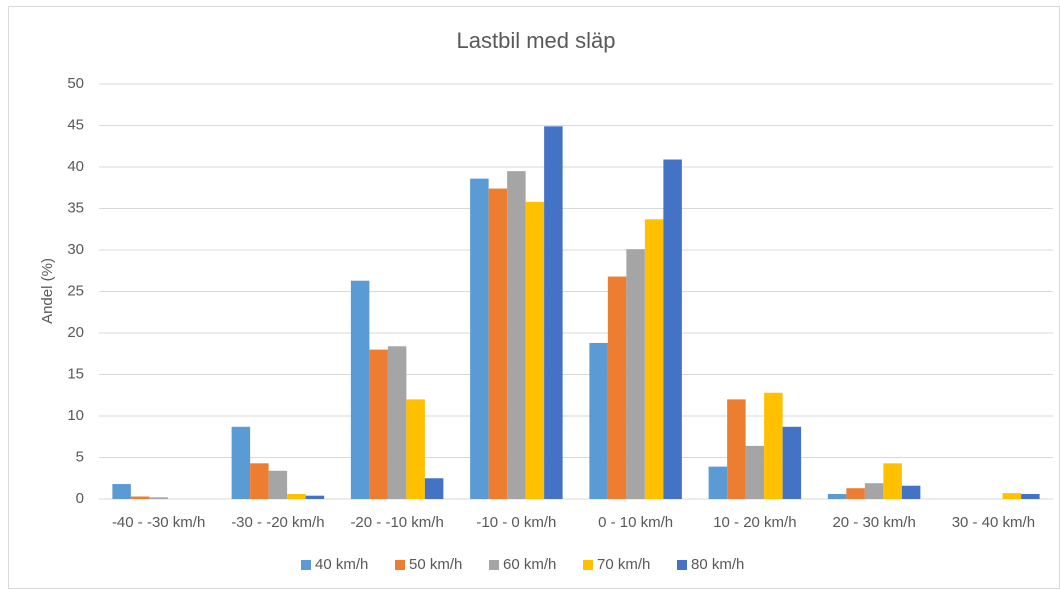  Describe the element at coordinates (341, 564) in the screenshot. I see `legend-label: 40 km/h` at that location.